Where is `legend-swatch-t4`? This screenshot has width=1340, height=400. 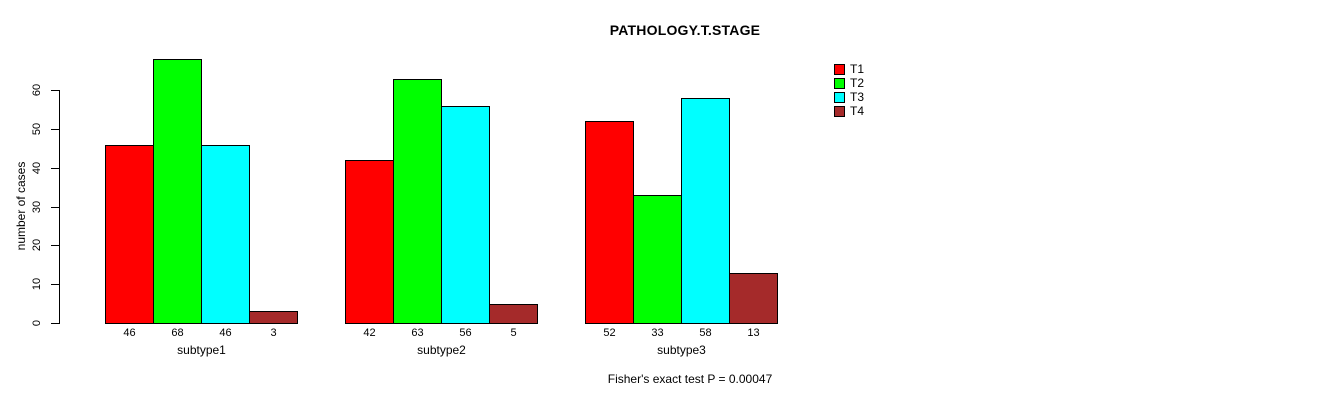 legend-swatch-t4 is located at coordinates (839, 111).